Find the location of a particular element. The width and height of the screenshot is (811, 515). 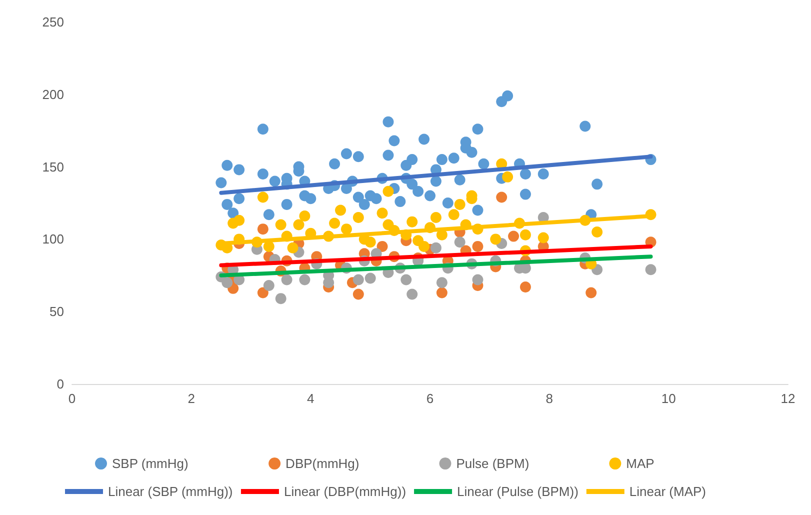

y-tick-label: 250 is located at coordinates (53, 22).